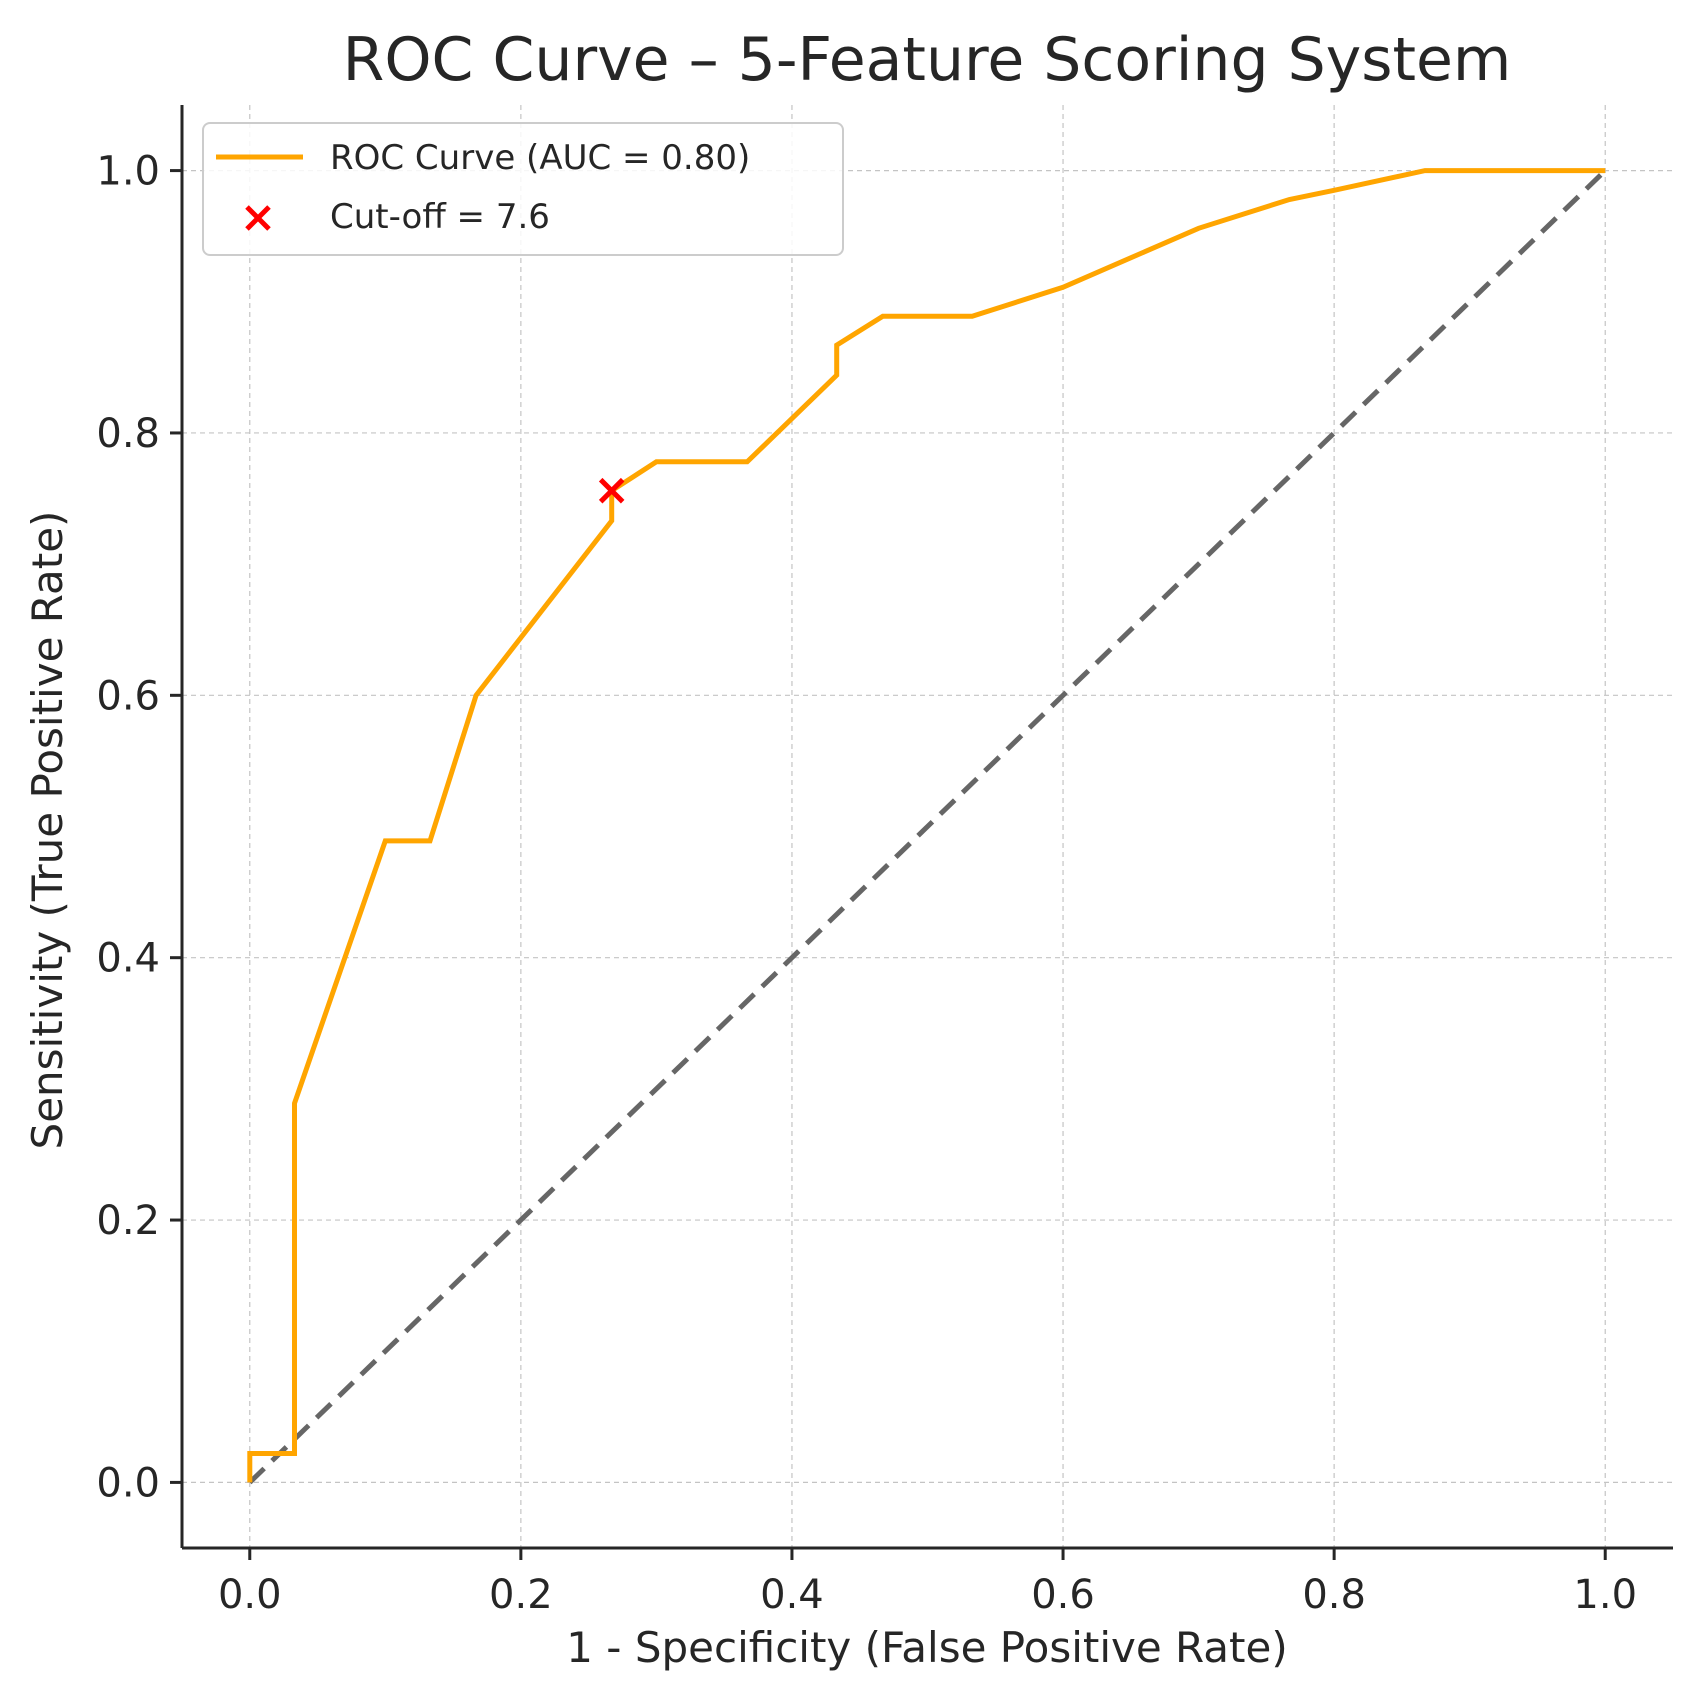  I want to click on legend-frame, so click(523, 189).